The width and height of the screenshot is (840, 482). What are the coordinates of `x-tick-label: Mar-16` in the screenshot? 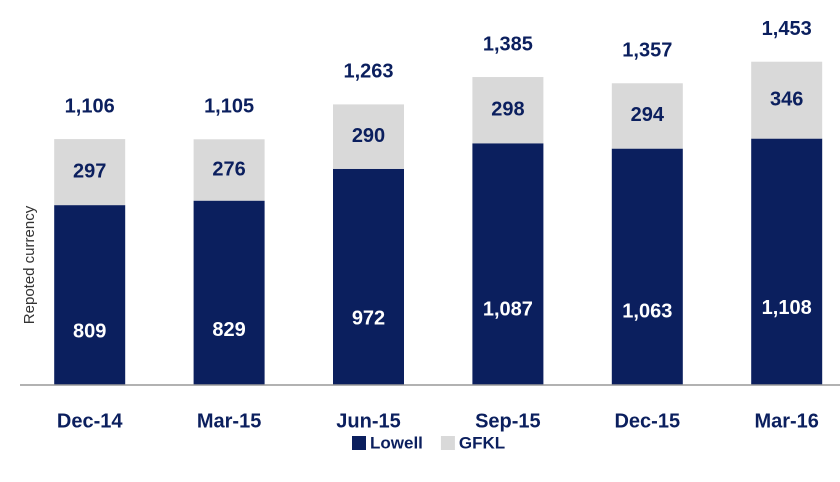 It's located at (786, 421).